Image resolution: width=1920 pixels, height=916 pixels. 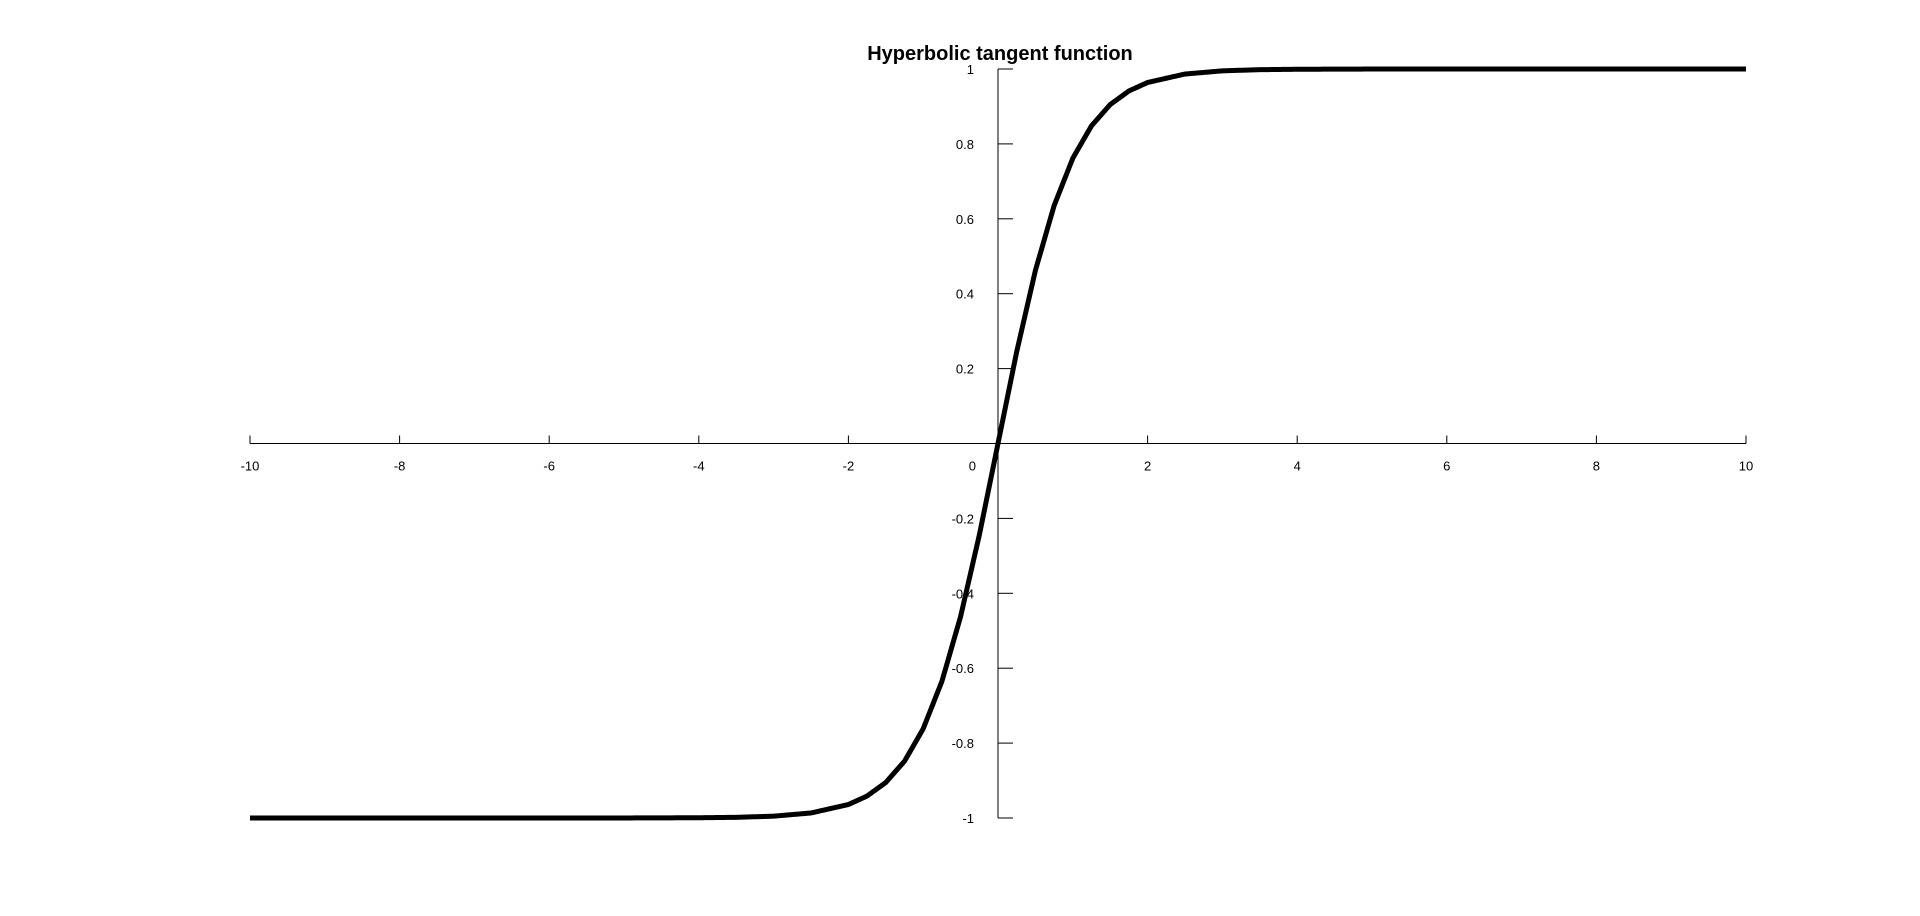 What do you see at coordinates (965, 294) in the screenshot?
I see `y-tick-label: 0.4` at bounding box center [965, 294].